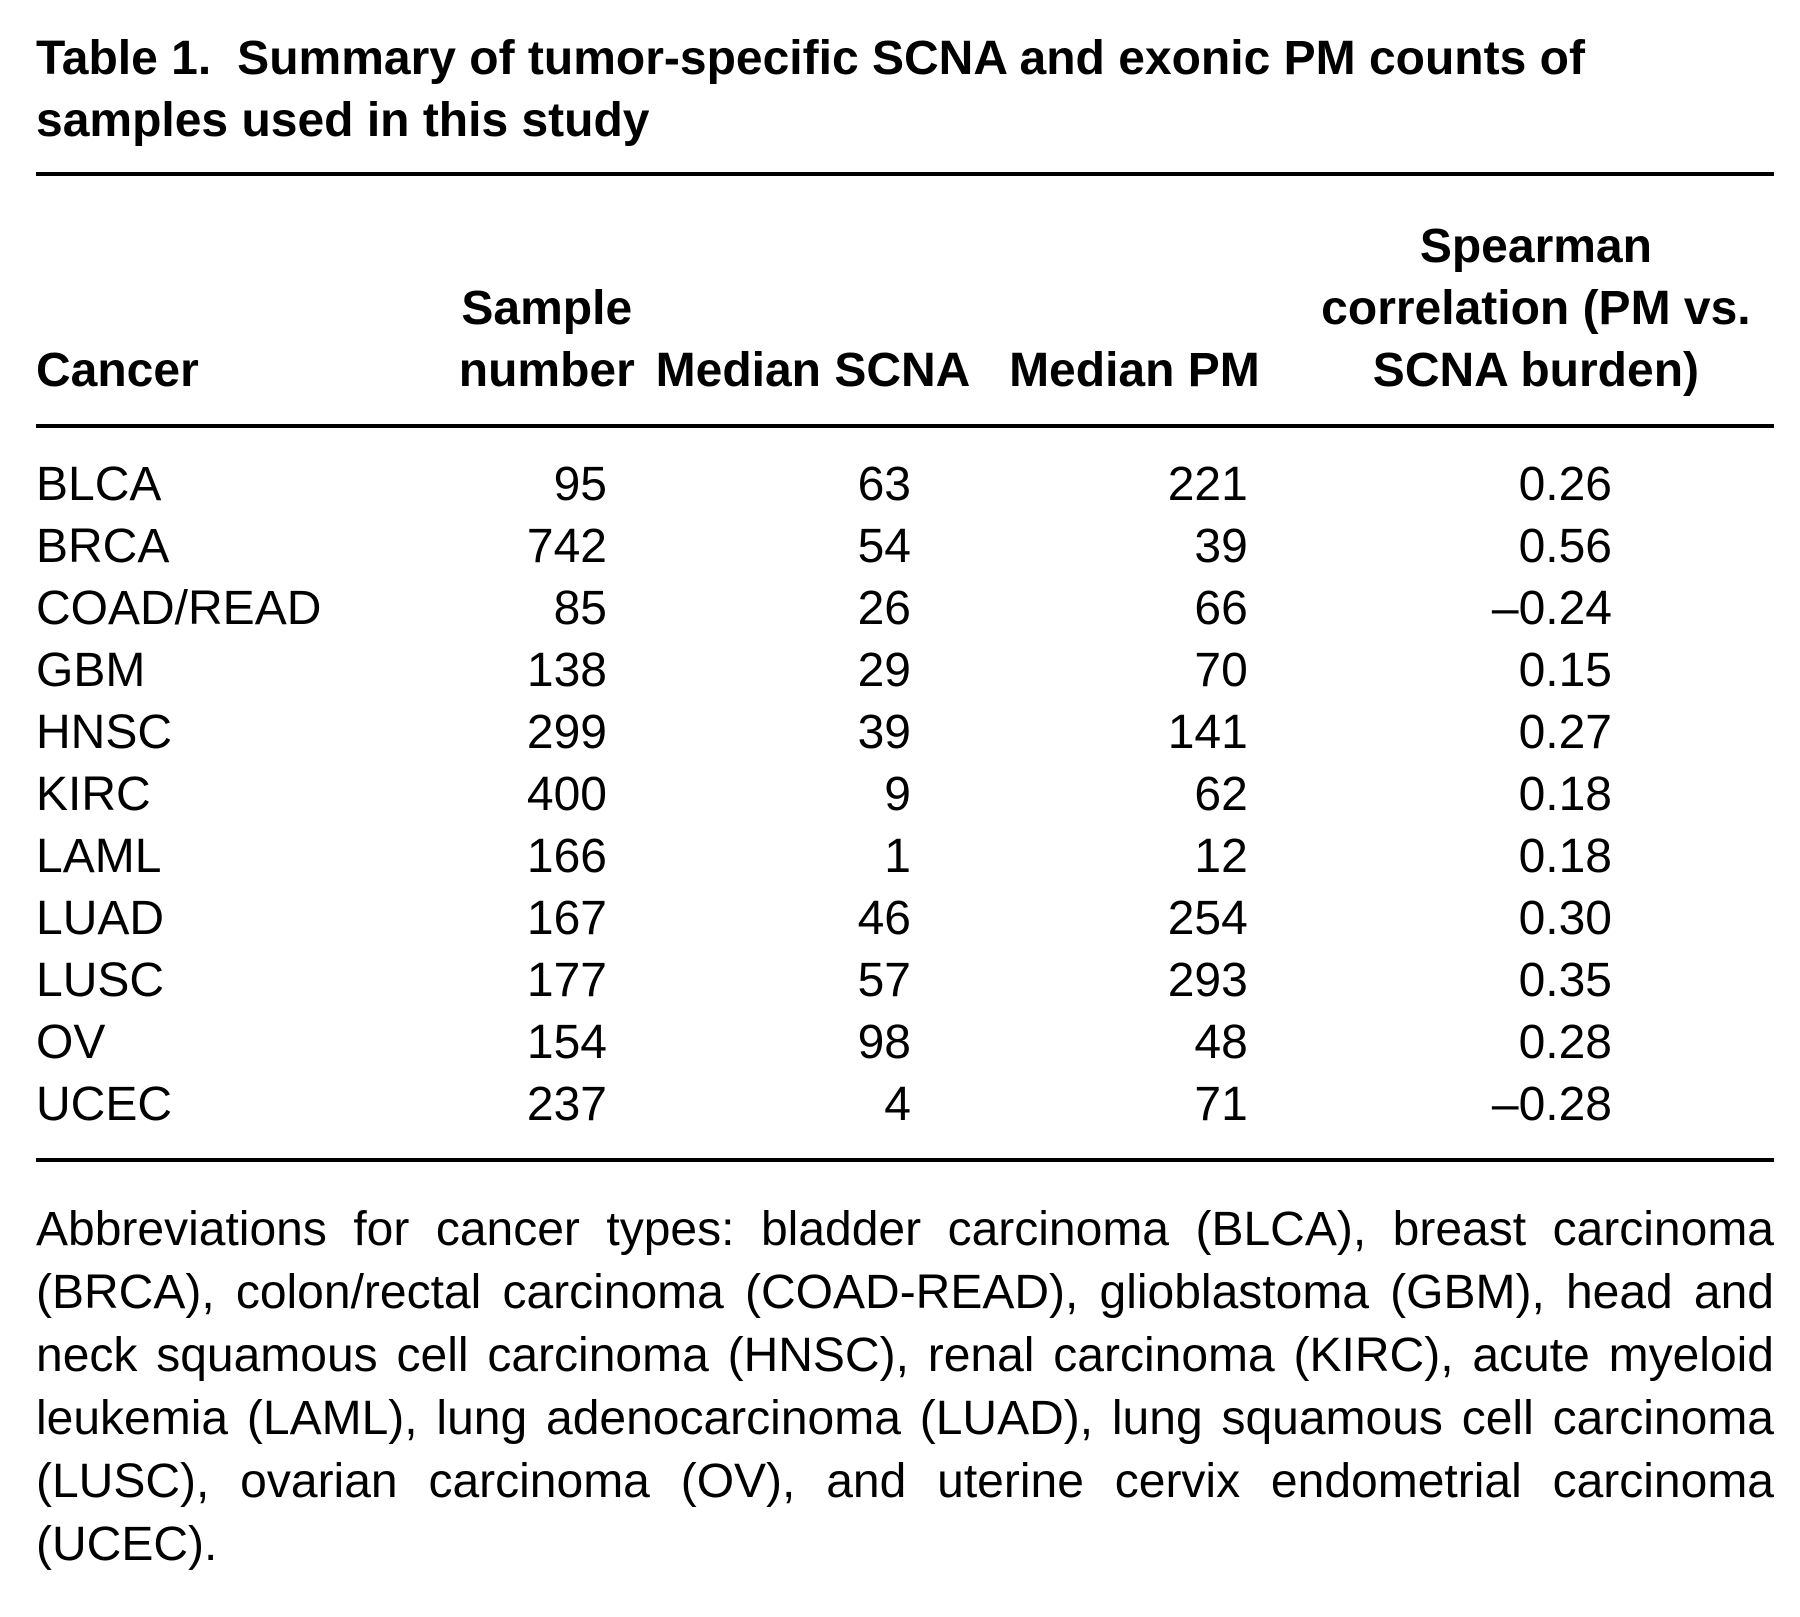 The width and height of the screenshot is (1800, 1617). I want to click on table-row: BLCA 95 63 221 0.26, so click(905, 472).